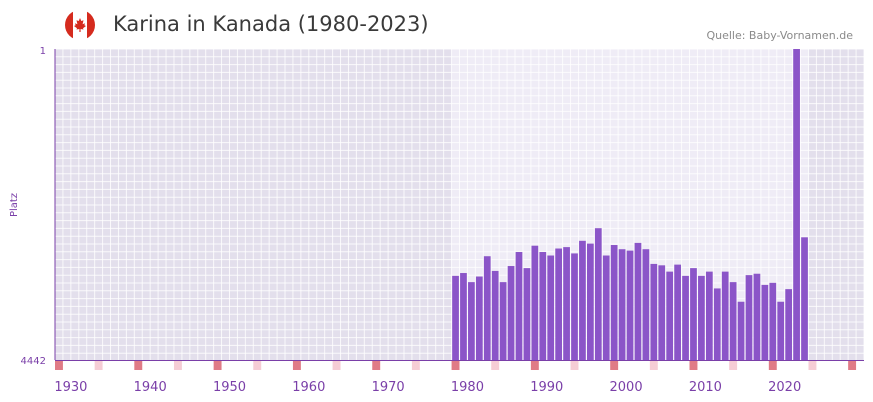 Image resolution: width=873 pixels, height=402 pixels. Describe the element at coordinates (654, 311) in the screenshot. I see `bar-2003` at that location.